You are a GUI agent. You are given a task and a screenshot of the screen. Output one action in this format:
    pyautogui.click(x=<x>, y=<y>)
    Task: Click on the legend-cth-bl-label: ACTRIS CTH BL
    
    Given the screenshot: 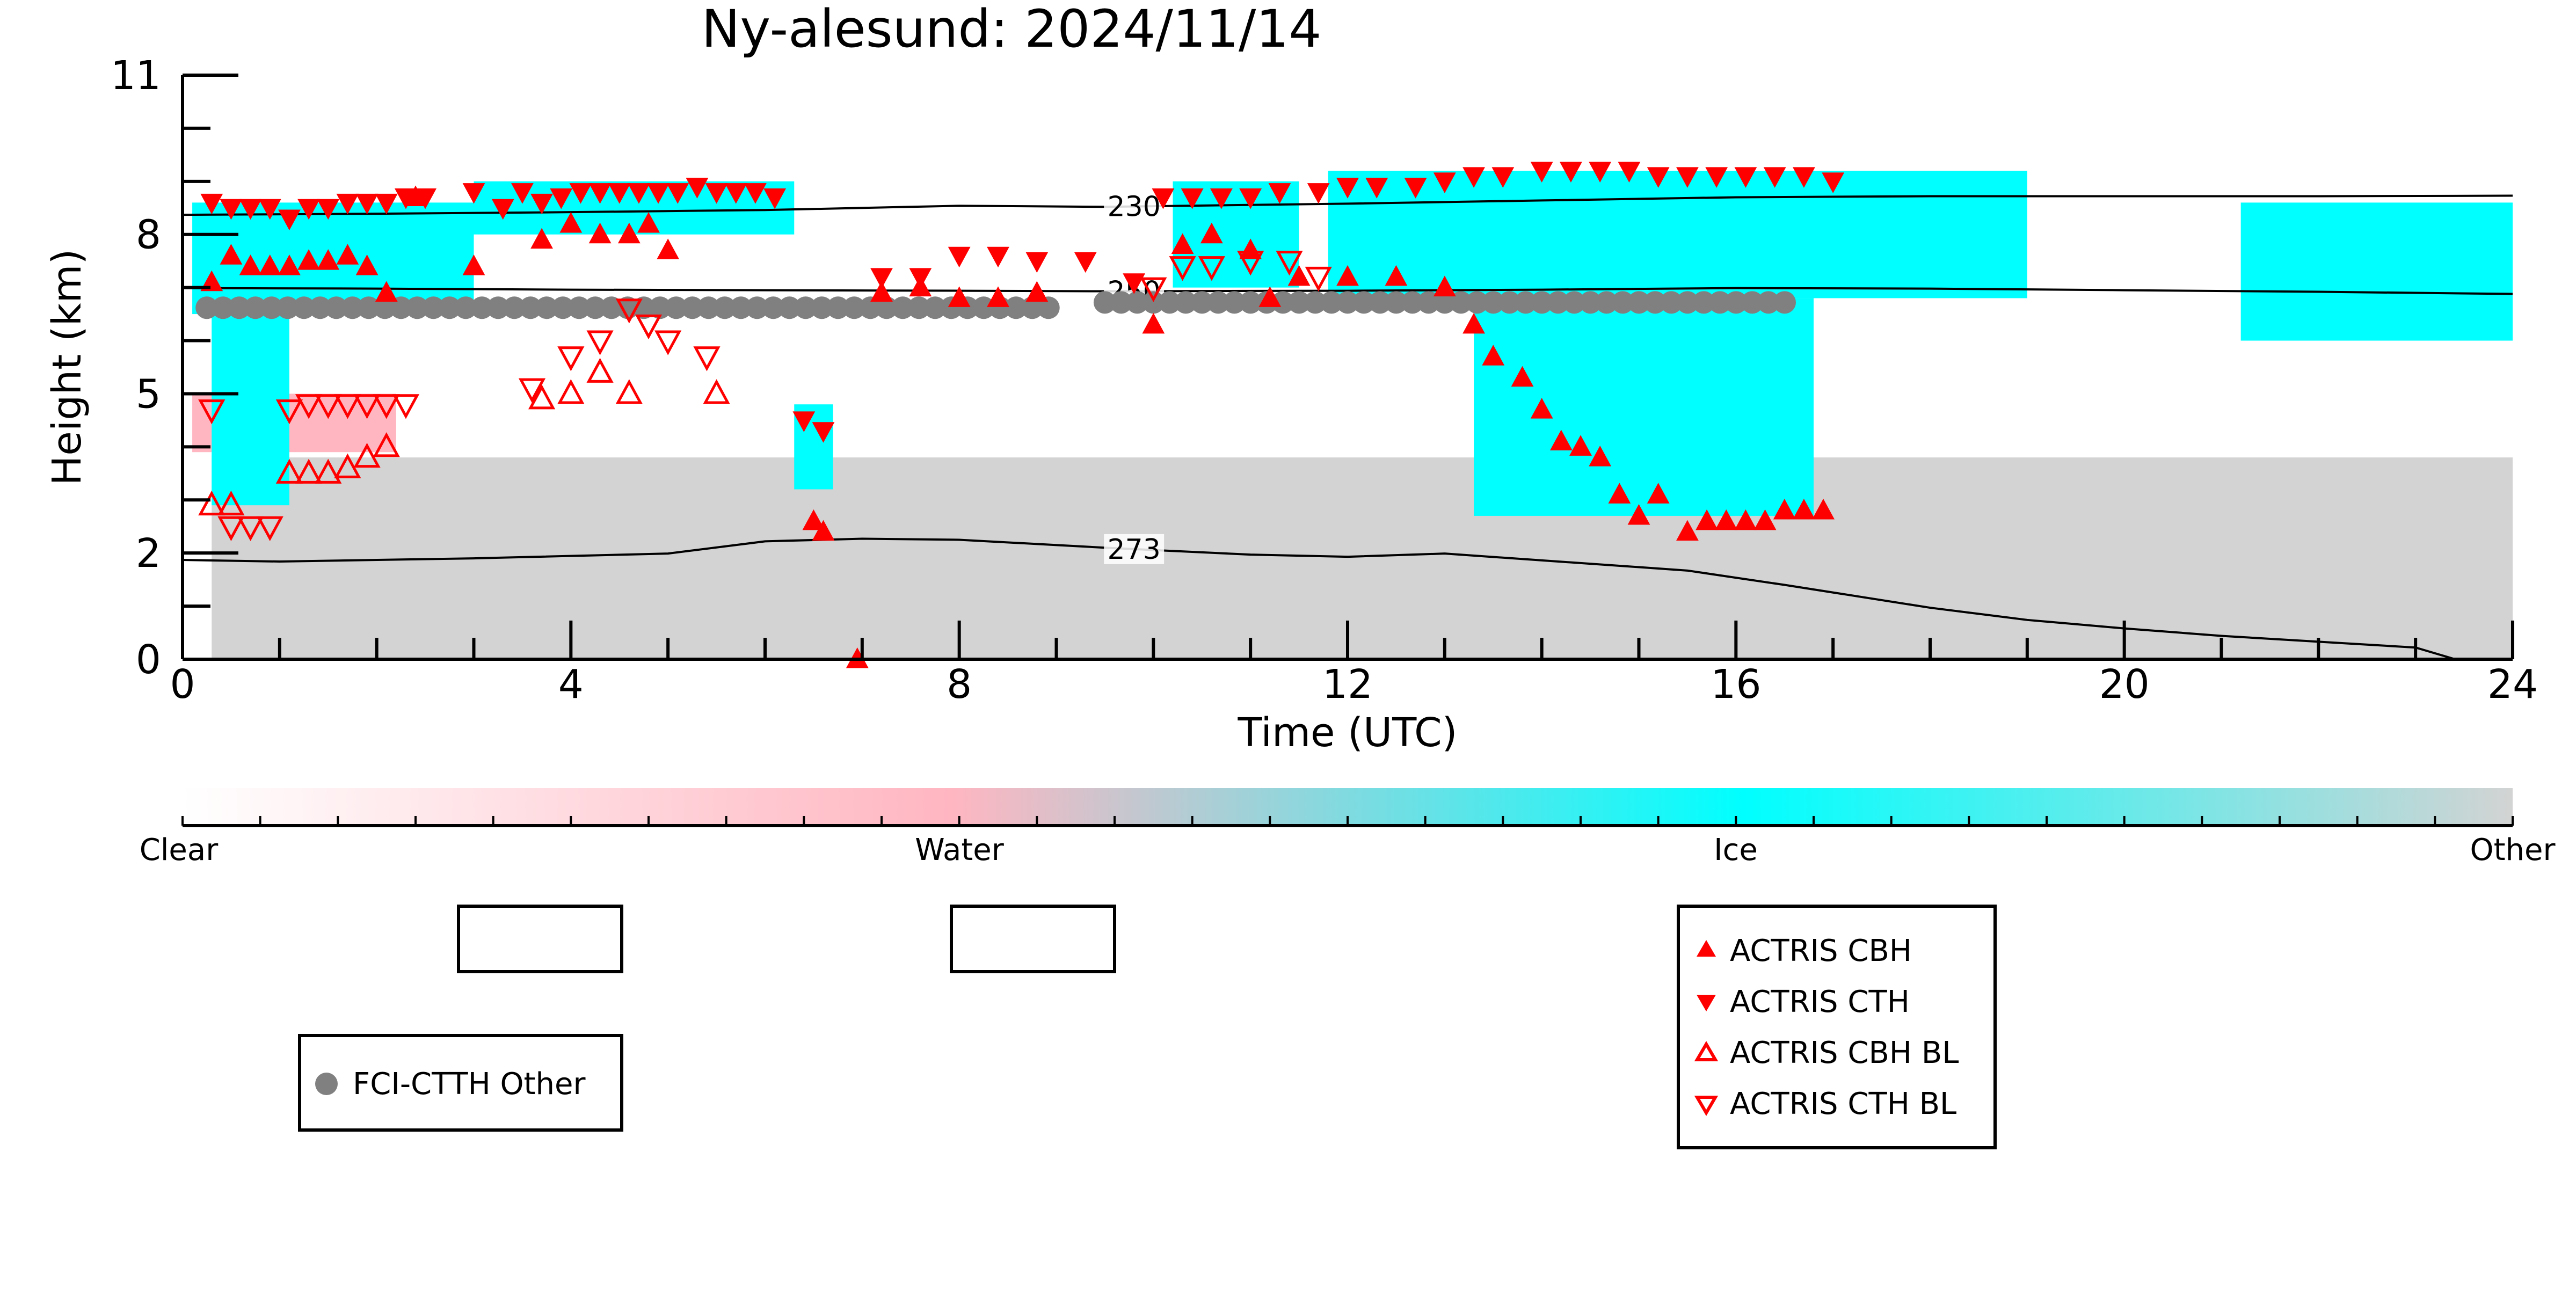 What is the action you would take?
    pyautogui.click(x=1843, y=1104)
    